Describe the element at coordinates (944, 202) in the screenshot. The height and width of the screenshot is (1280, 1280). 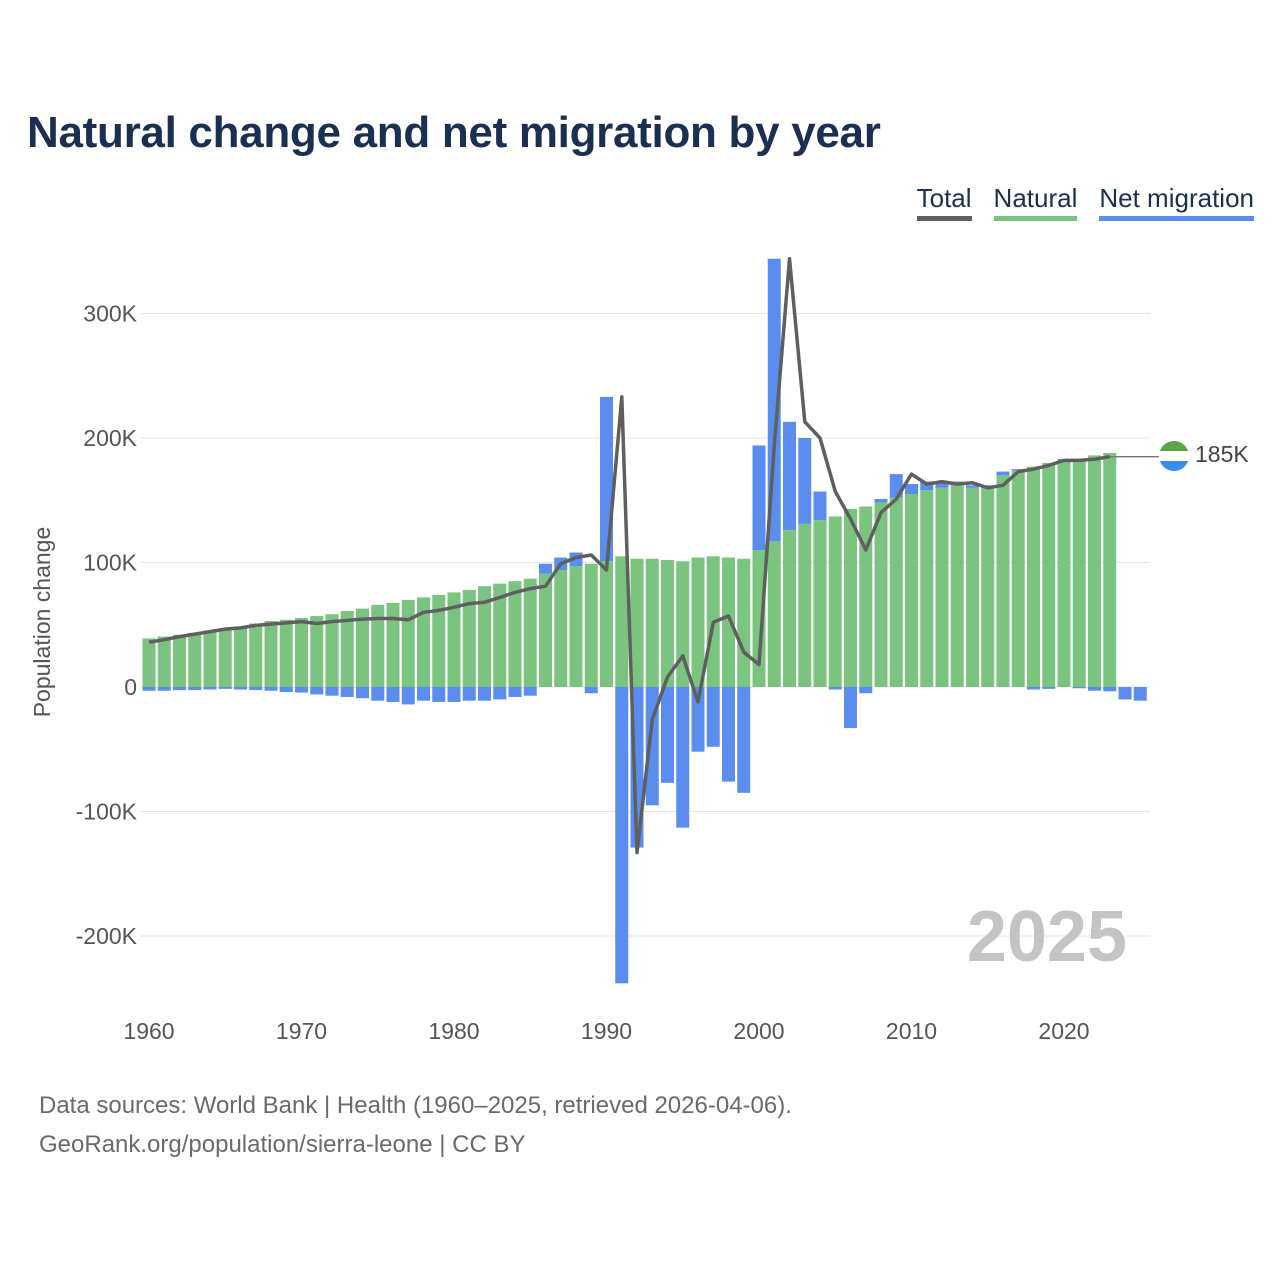
I see `legend-total: Total` at that location.